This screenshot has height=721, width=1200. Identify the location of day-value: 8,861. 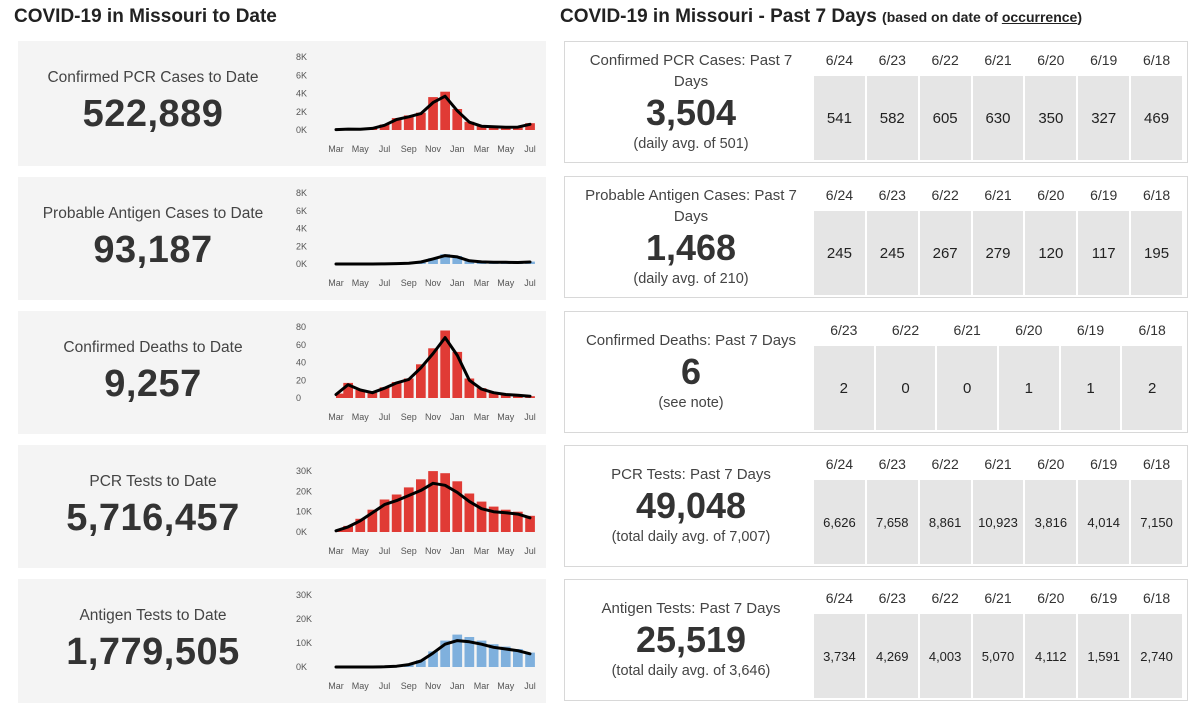
(945, 522).